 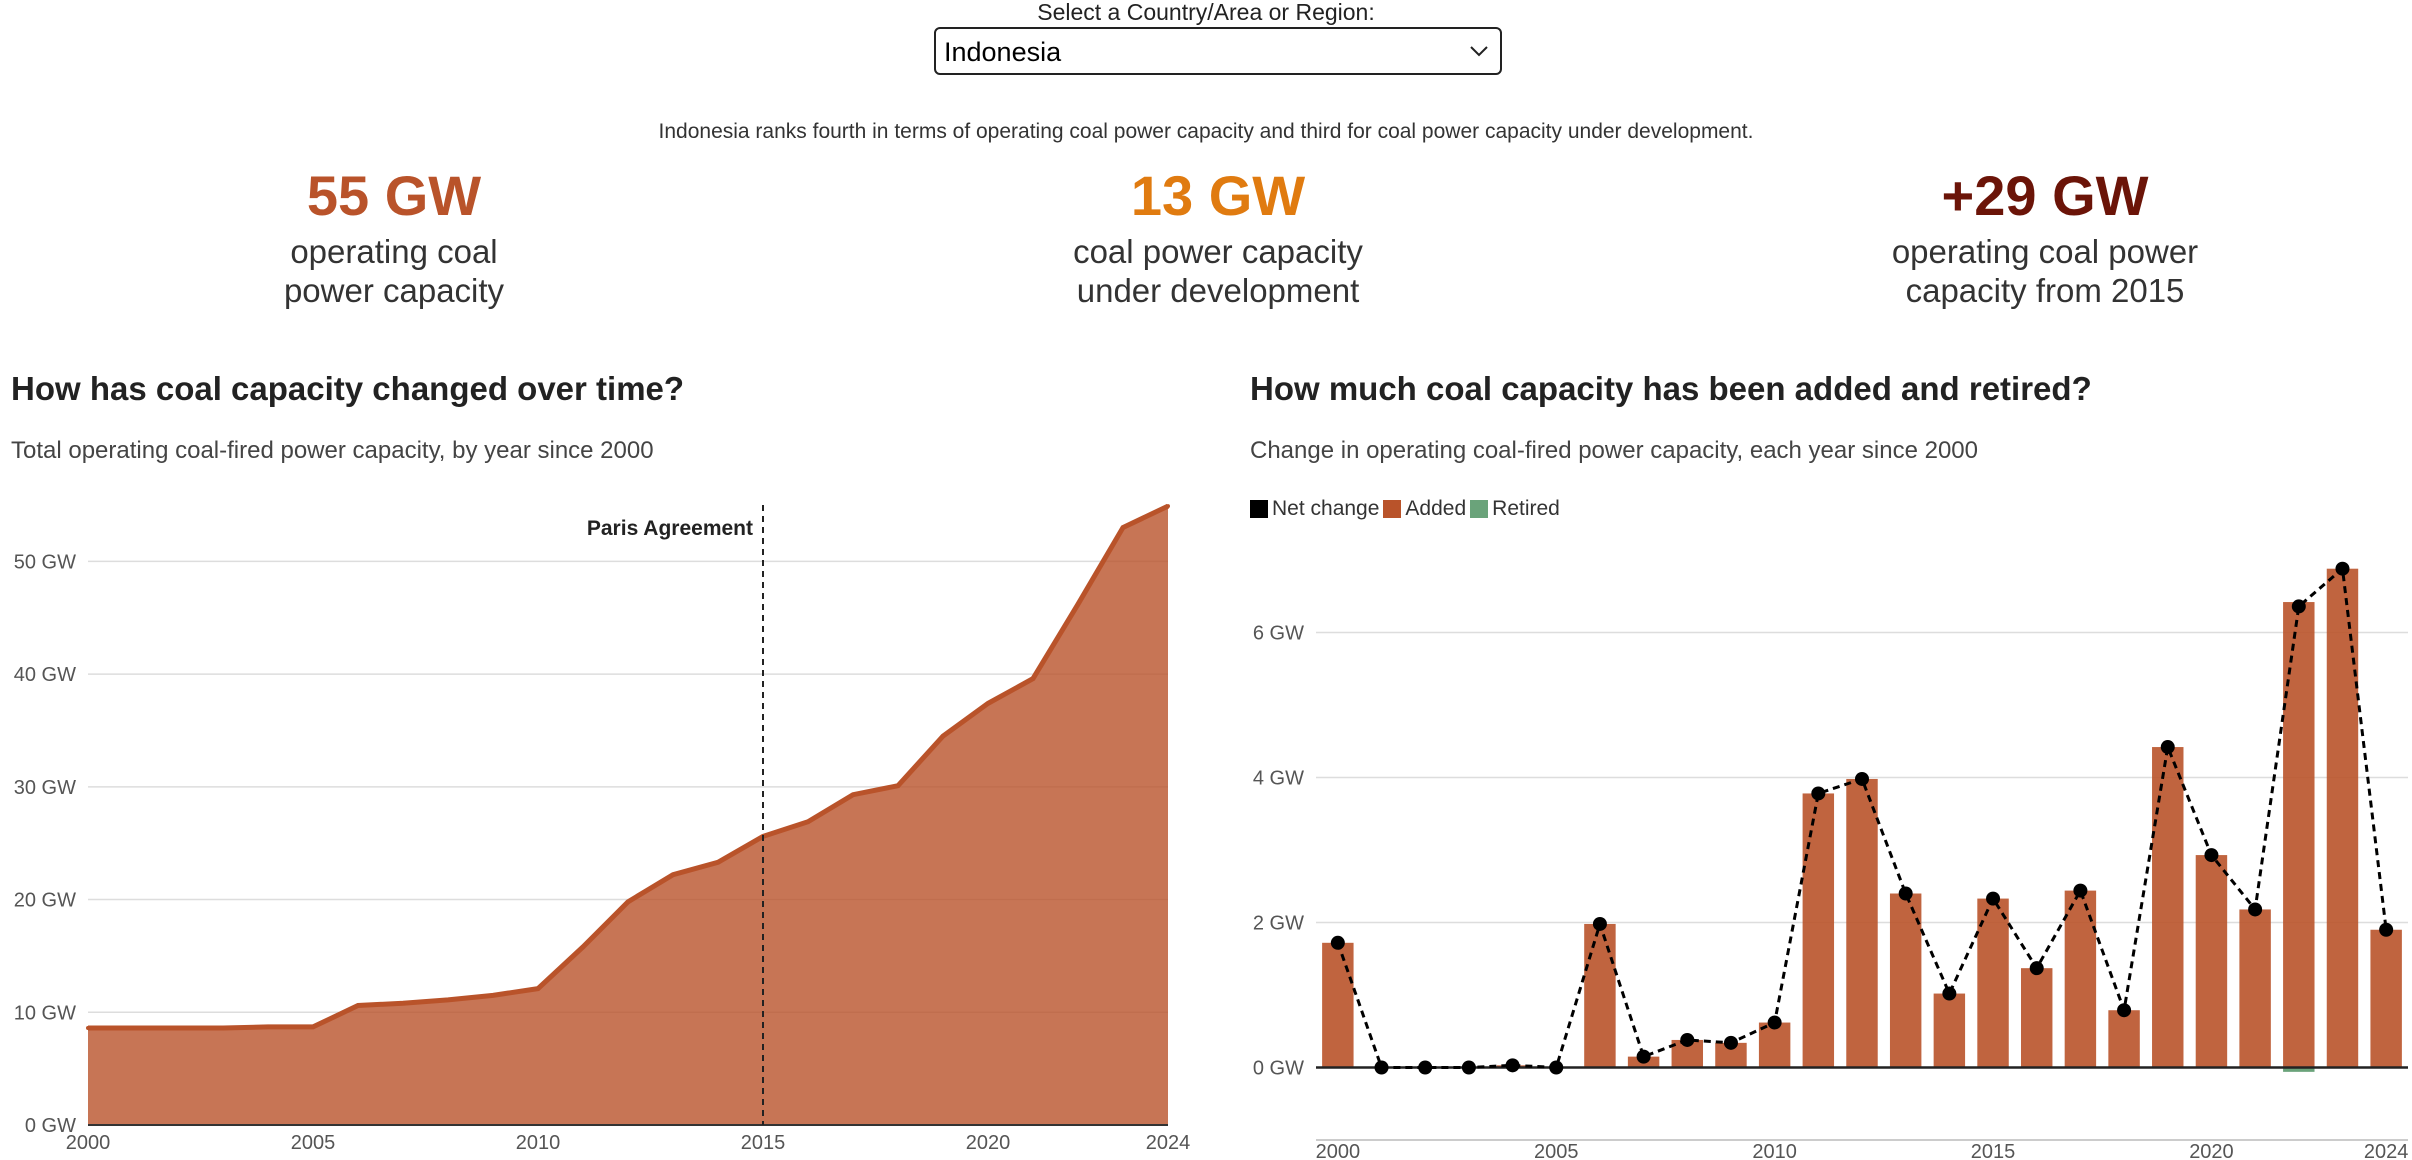 I want to click on y-tick-label: 30 GW, so click(x=45, y=788).